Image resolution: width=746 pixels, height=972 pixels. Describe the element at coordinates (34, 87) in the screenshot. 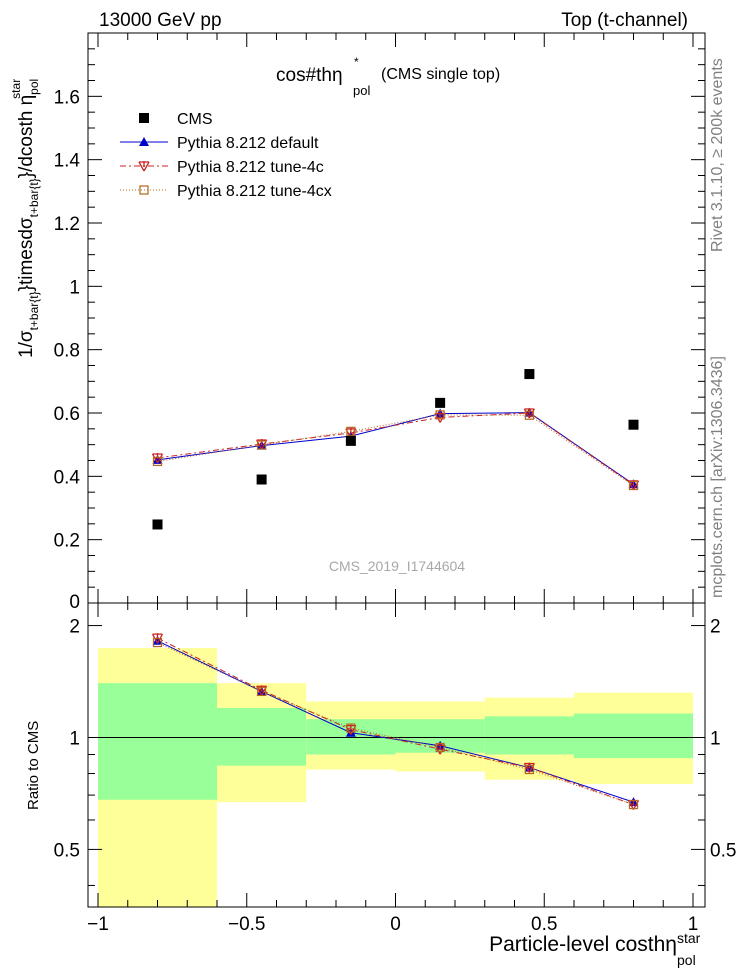

I see `ylabel-part-6: pol` at that location.